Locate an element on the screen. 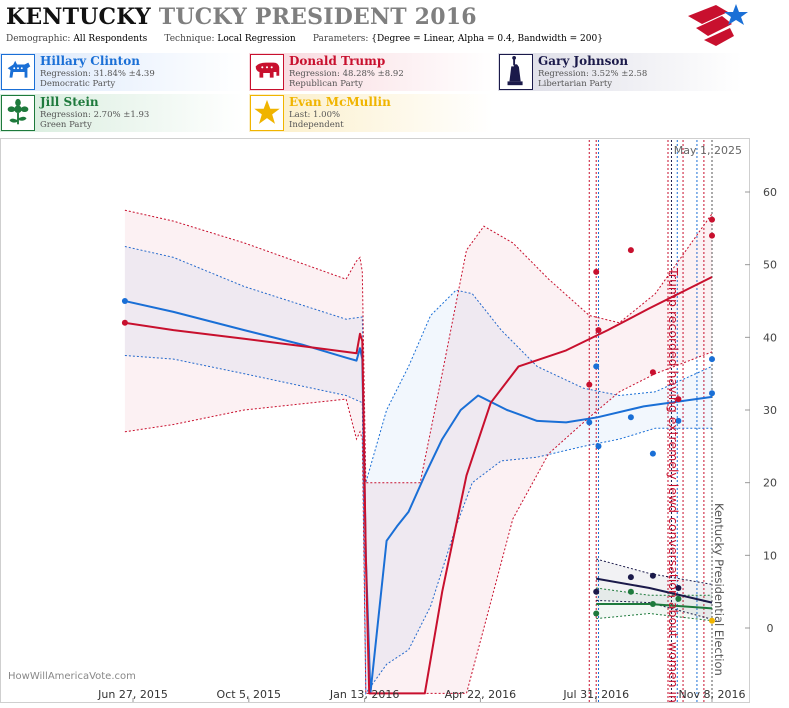  candidate-name: Hillary Clinton is located at coordinates (90, 61).